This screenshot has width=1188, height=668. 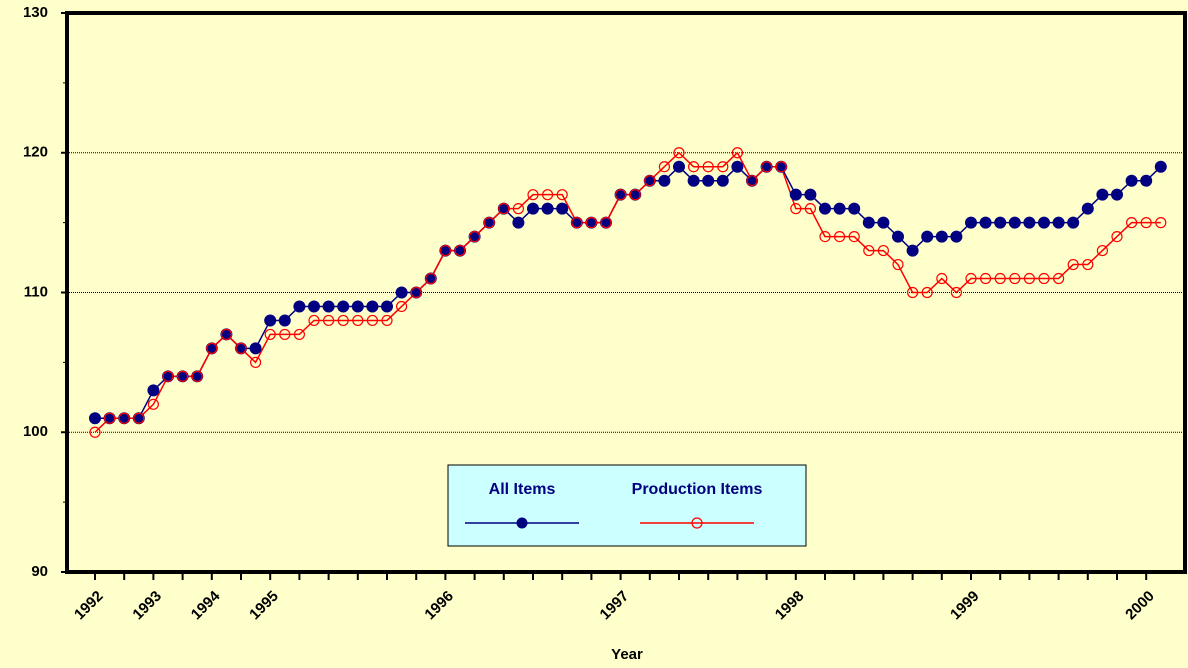 What do you see at coordinates (35, 431) in the screenshot?
I see `y-tick-label: 100` at bounding box center [35, 431].